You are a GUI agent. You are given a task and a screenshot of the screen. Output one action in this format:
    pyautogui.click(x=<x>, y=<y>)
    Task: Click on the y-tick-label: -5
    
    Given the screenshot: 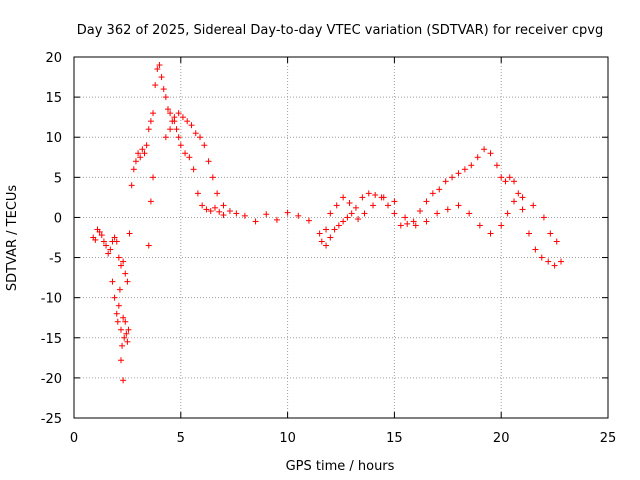 What is the action you would take?
    pyautogui.click(x=55, y=259)
    